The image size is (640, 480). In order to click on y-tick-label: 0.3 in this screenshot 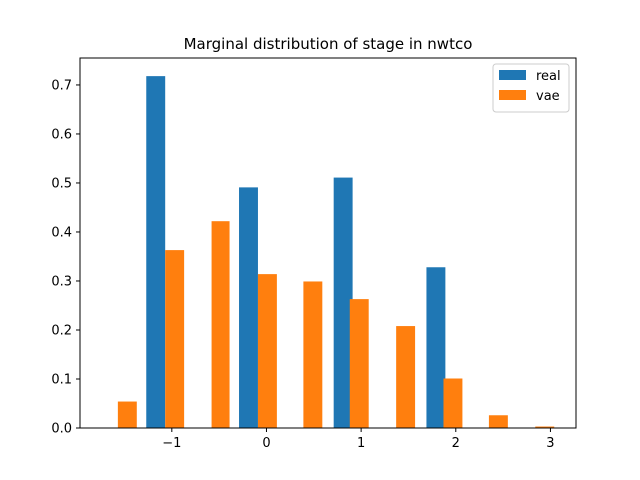, I will do `click(61, 281)`.